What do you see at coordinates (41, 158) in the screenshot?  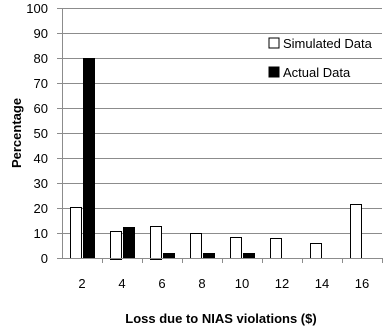 I see `y-tick-label: 40` at bounding box center [41, 158].